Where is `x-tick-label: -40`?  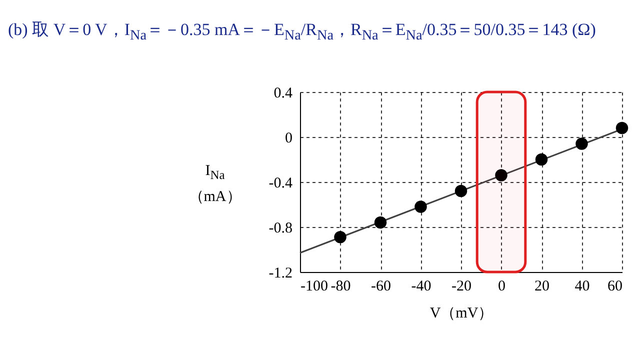
x-tick-label: -40 is located at coordinates (421, 286).